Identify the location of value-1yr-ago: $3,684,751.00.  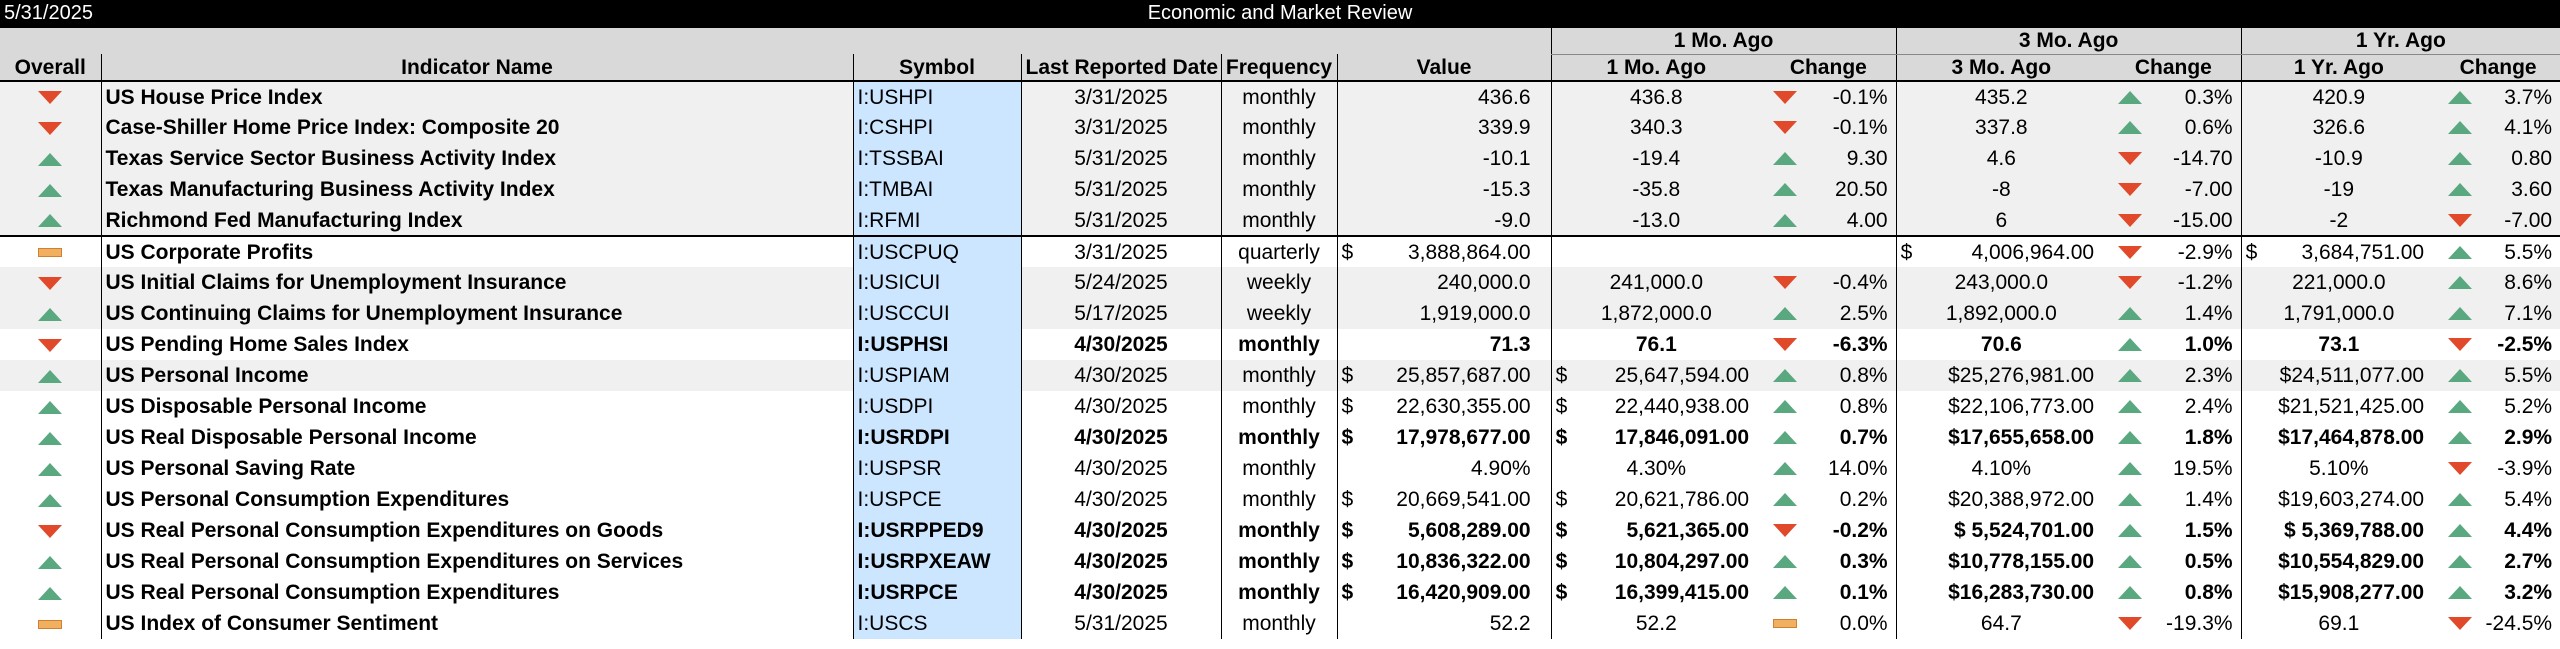
(2339, 251).